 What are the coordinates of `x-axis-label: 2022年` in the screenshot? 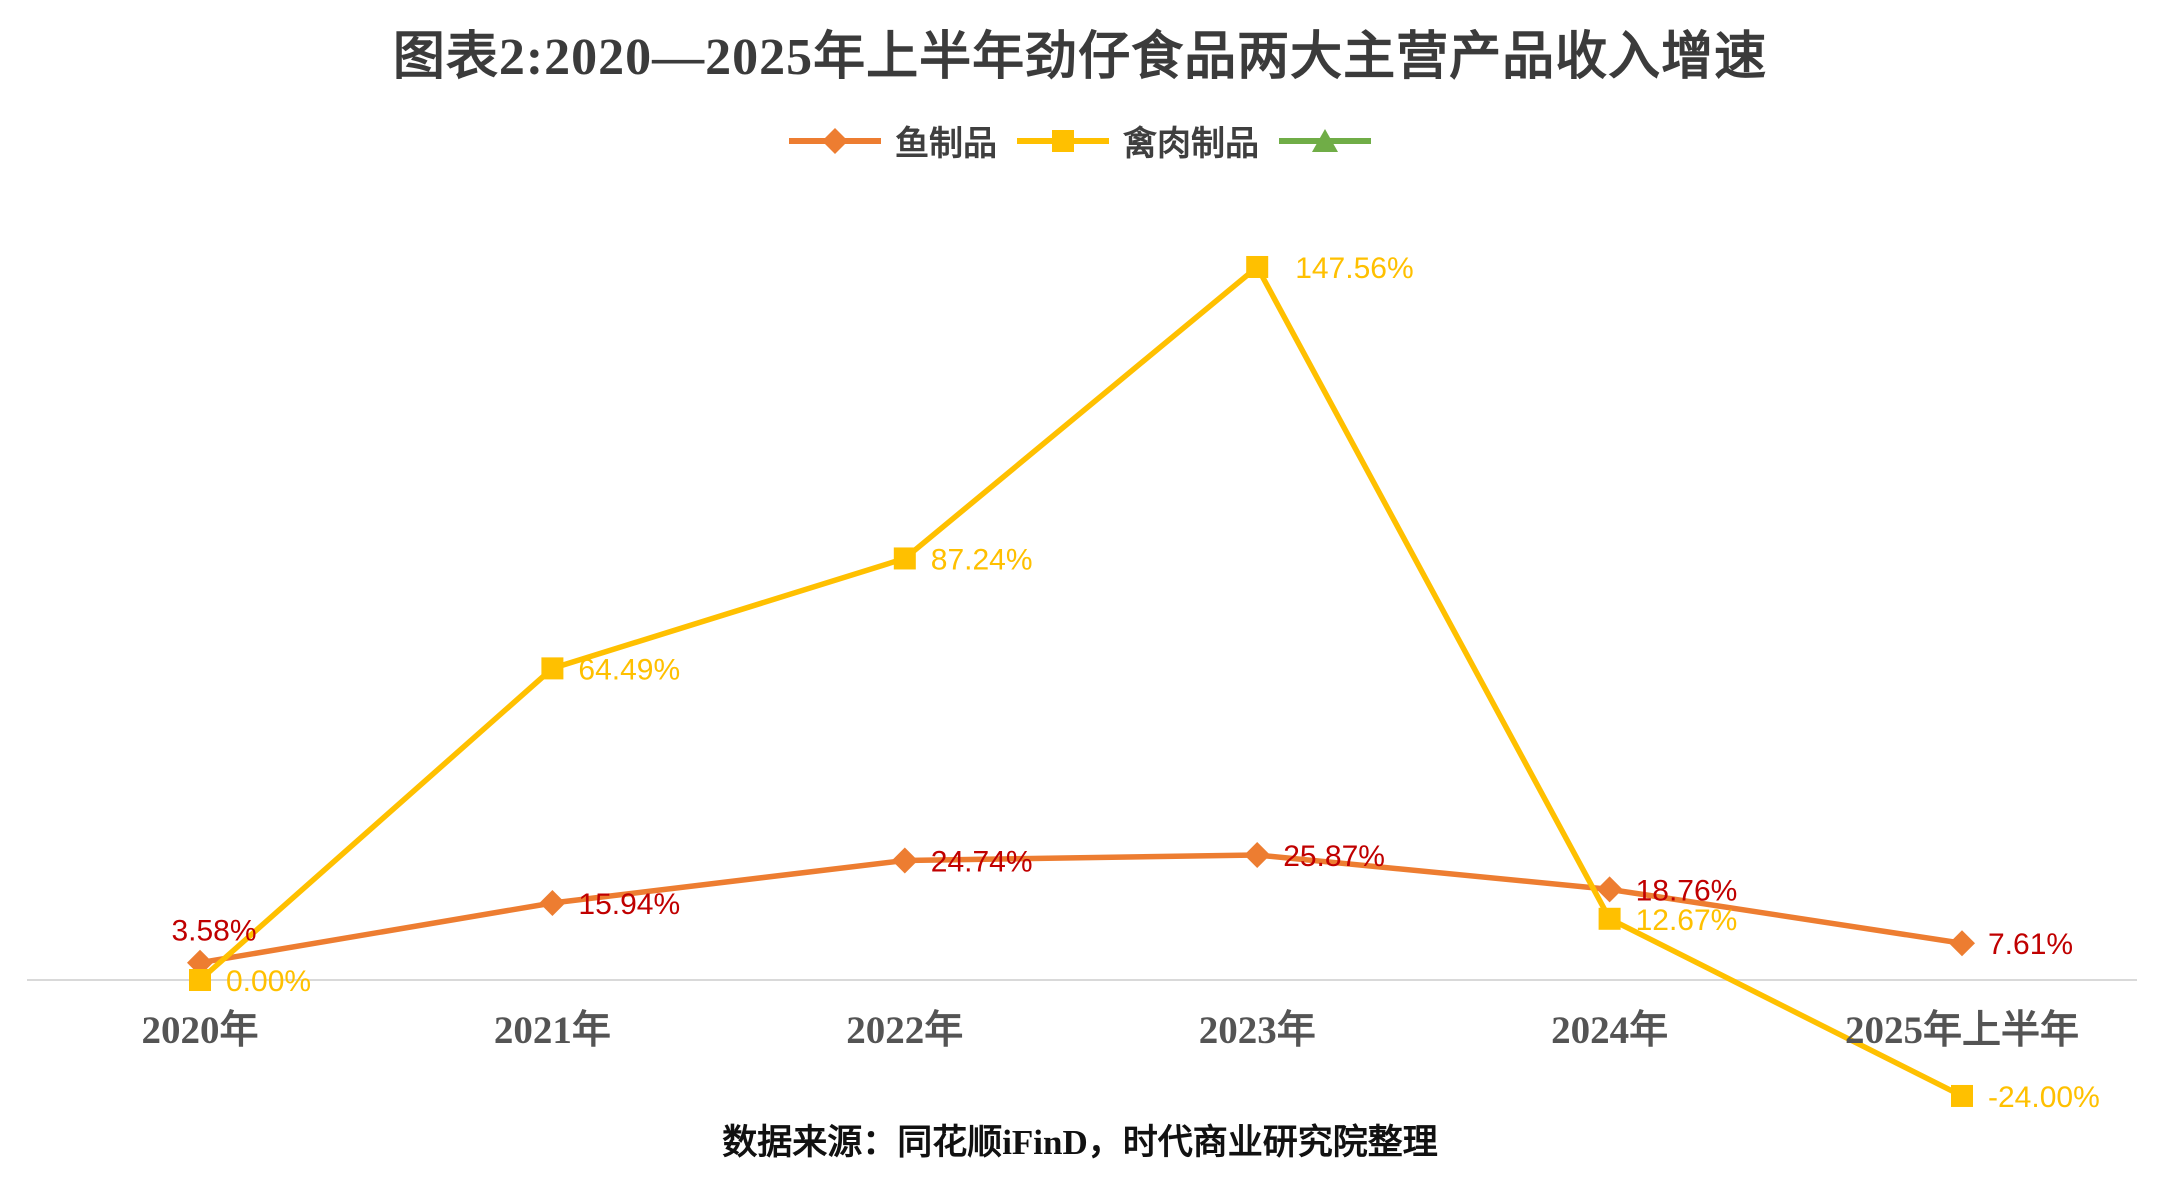 It's located at (904, 1030).